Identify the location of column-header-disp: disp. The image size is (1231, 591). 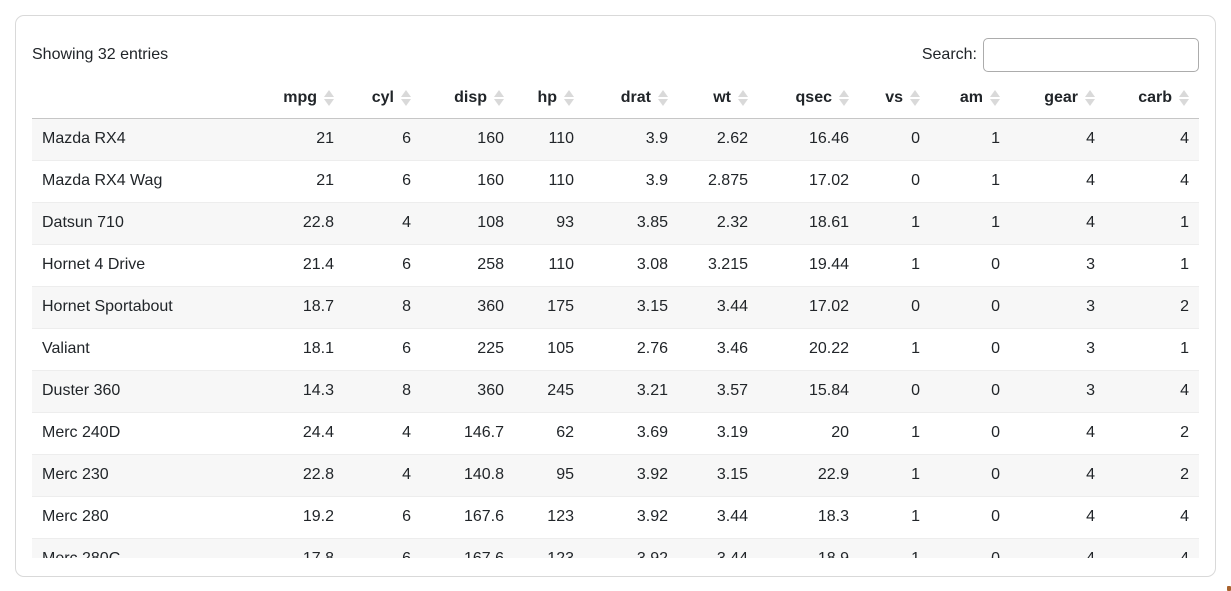
(467, 98).